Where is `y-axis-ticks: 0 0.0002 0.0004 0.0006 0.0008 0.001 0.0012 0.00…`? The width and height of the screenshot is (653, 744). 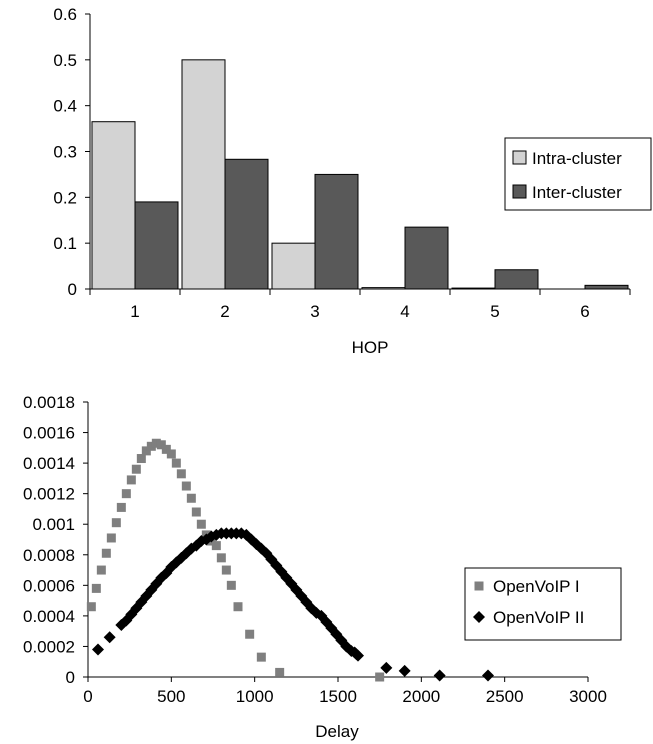 y-axis-ticks: 0 0.0002 0.0004 0.0006 0.0008 0.001 0.0012 0.00… is located at coordinates (55, 540).